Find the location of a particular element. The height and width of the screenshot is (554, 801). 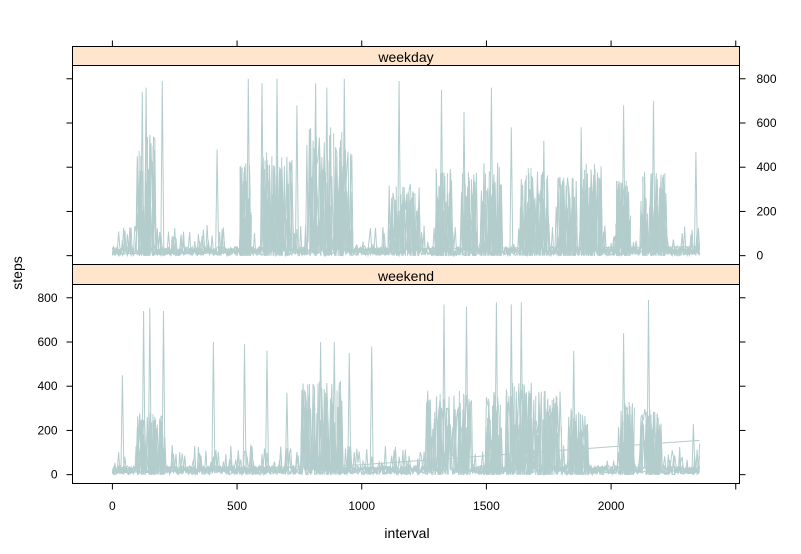

x-tick-label: 500 is located at coordinates (237, 506).